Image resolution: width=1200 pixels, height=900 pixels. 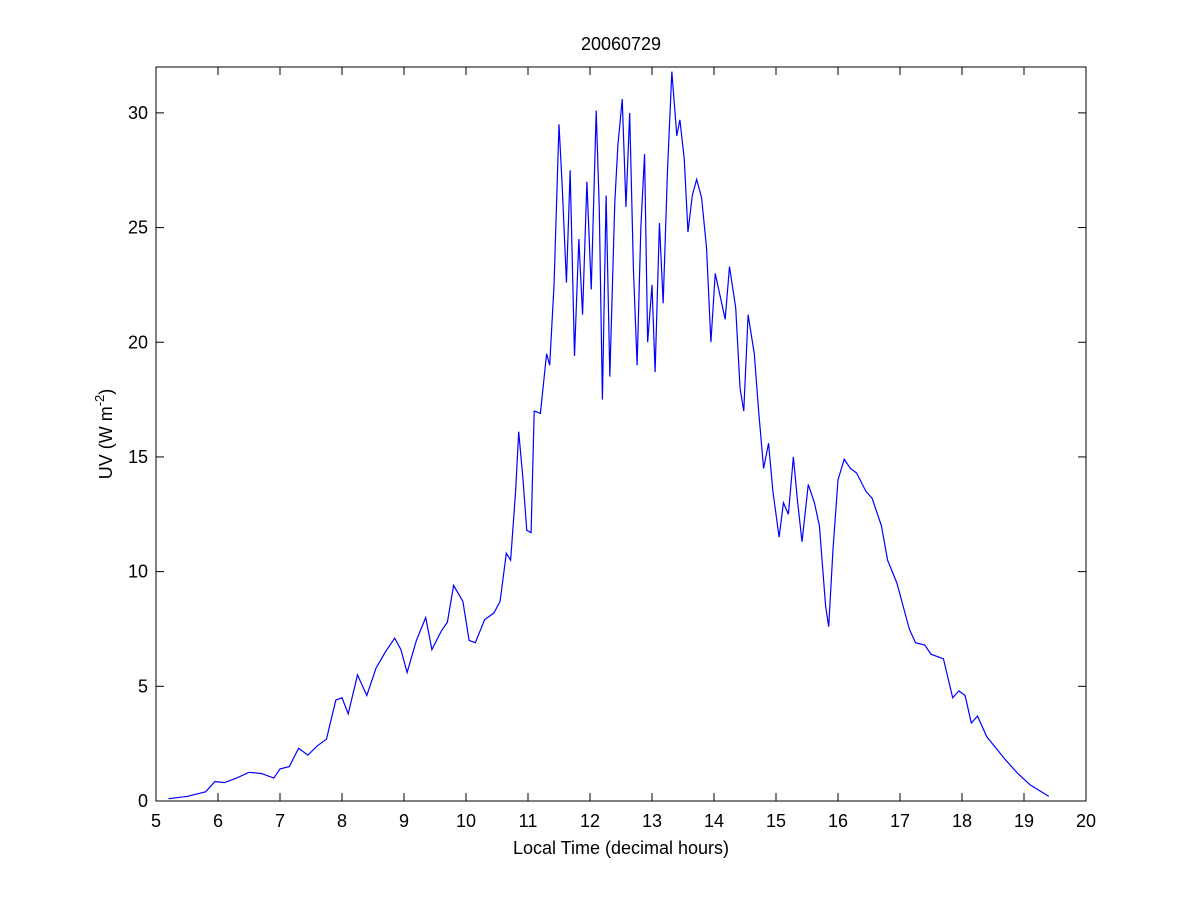 I want to click on y-tick-label: 5, so click(x=143, y=686).